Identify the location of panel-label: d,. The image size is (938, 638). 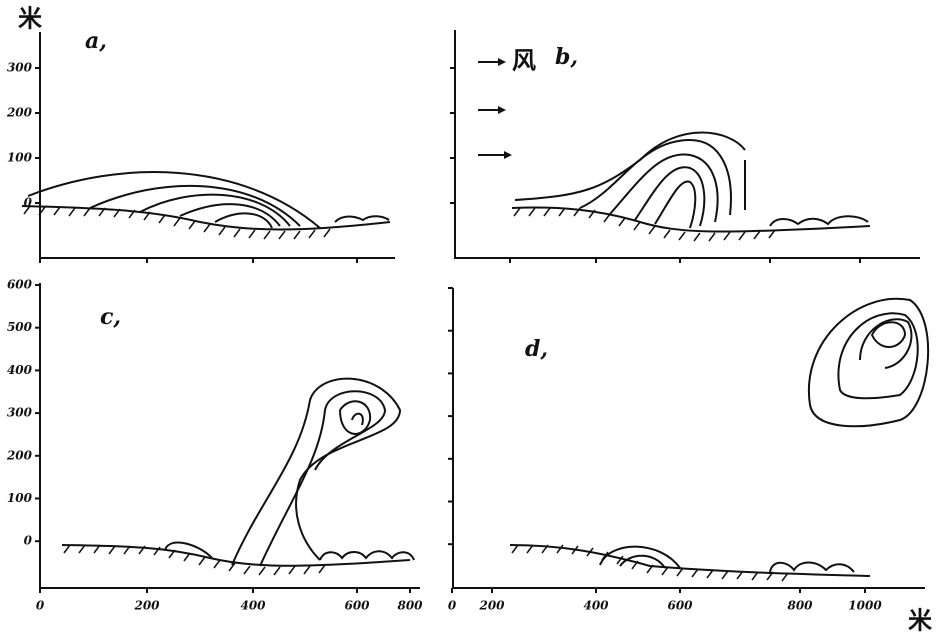
(536, 349).